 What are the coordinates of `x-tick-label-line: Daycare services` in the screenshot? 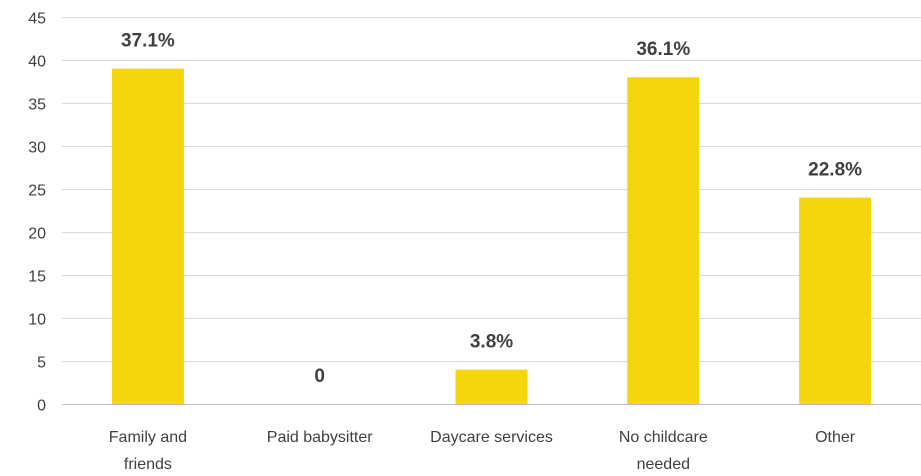 It's located at (491, 437).